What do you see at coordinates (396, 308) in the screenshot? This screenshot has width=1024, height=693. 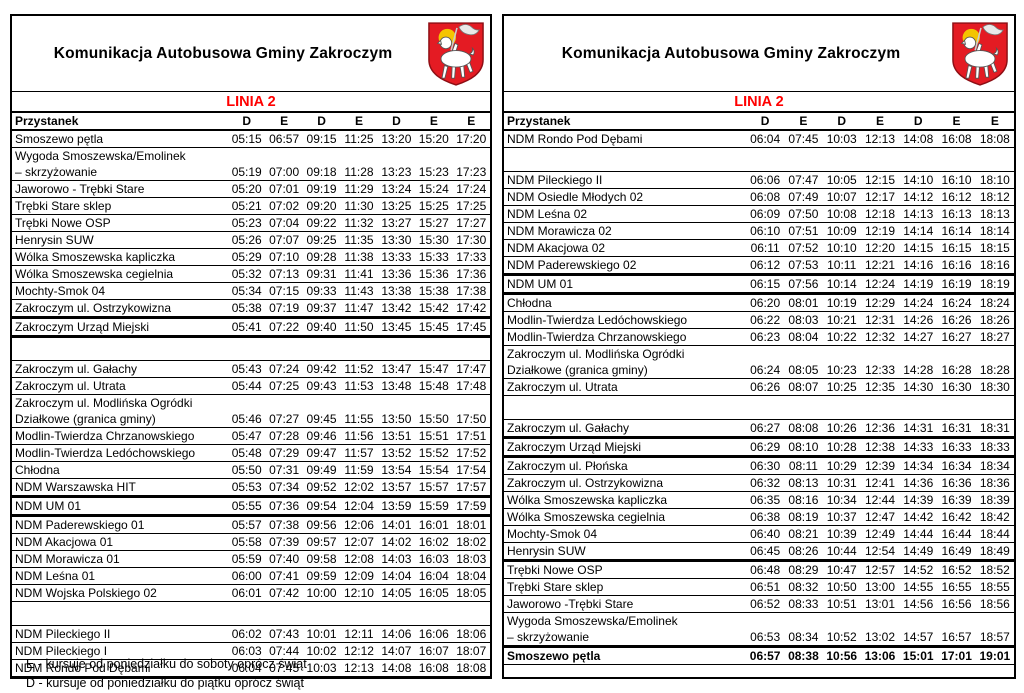 I see `time-cell: 13:42` at bounding box center [396, 308].